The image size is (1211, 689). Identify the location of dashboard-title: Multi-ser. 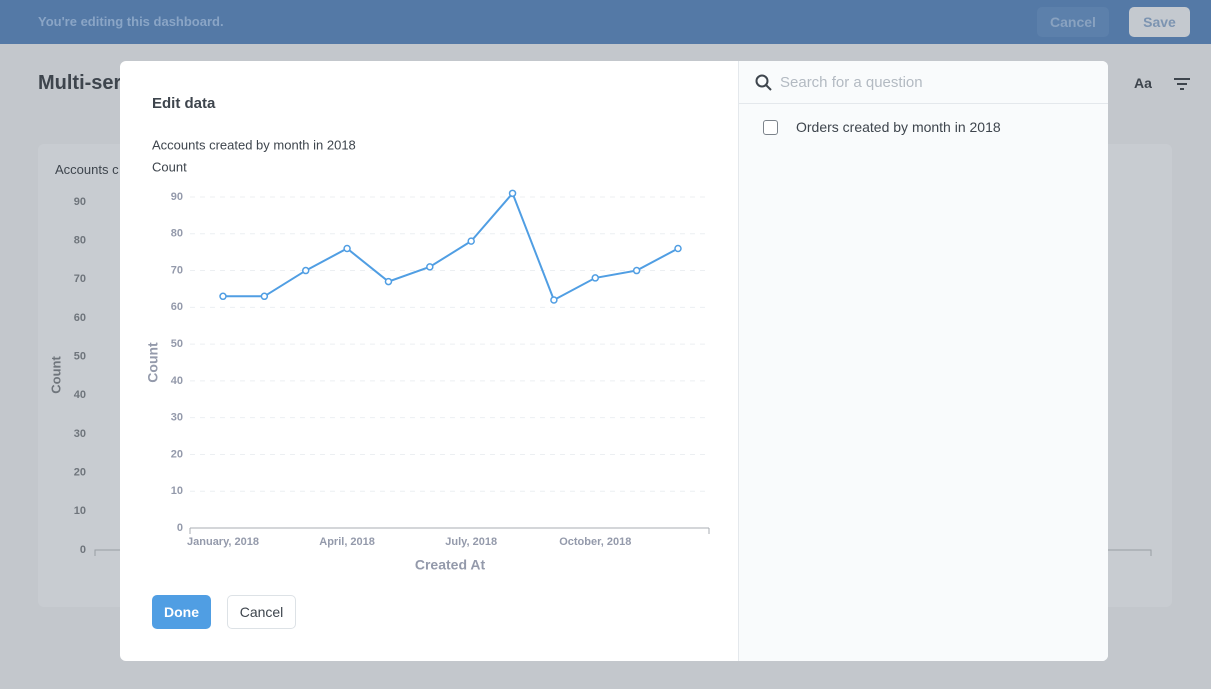
(80, 83).